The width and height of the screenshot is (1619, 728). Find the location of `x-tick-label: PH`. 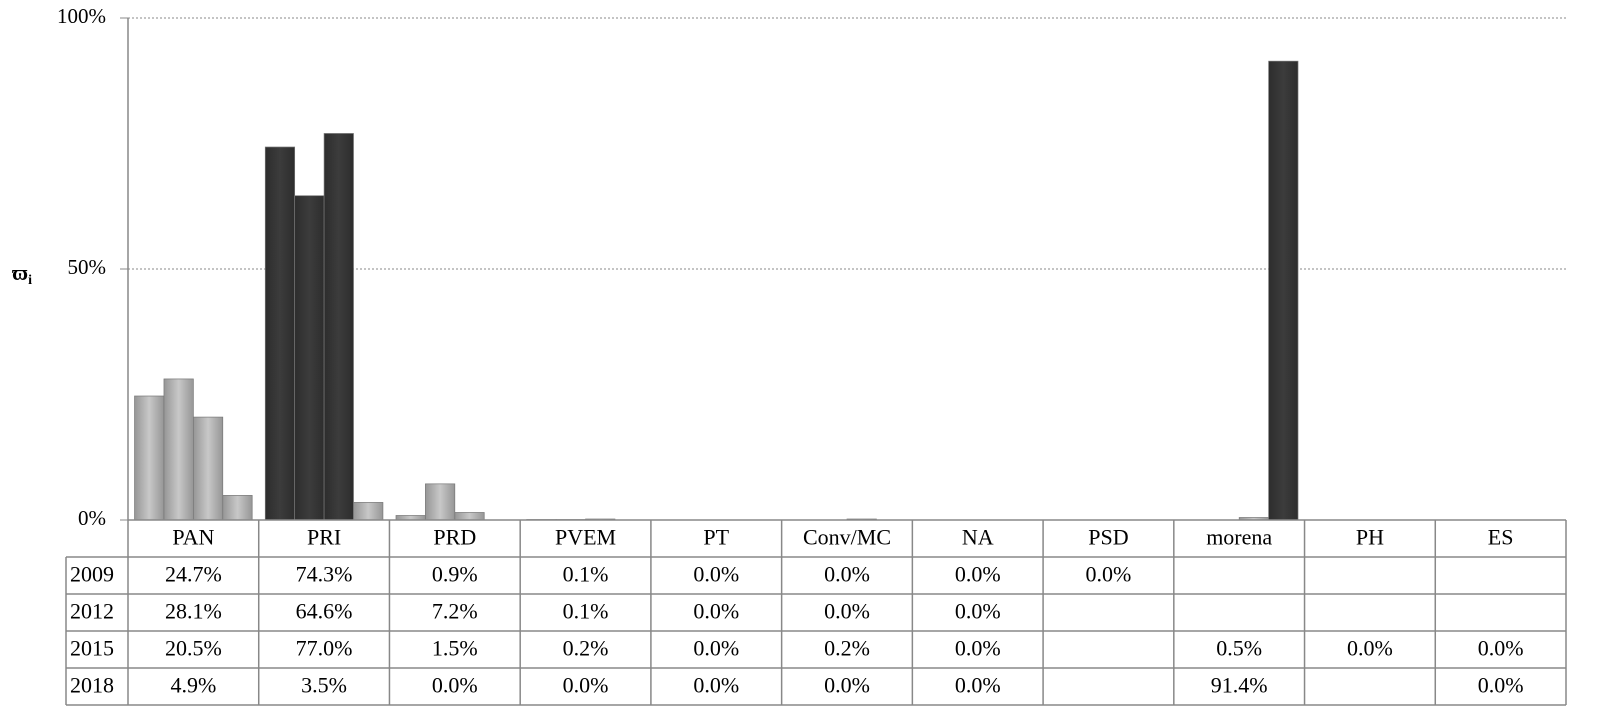

x-tick-label: PH is located at coordinates (1370, 537).